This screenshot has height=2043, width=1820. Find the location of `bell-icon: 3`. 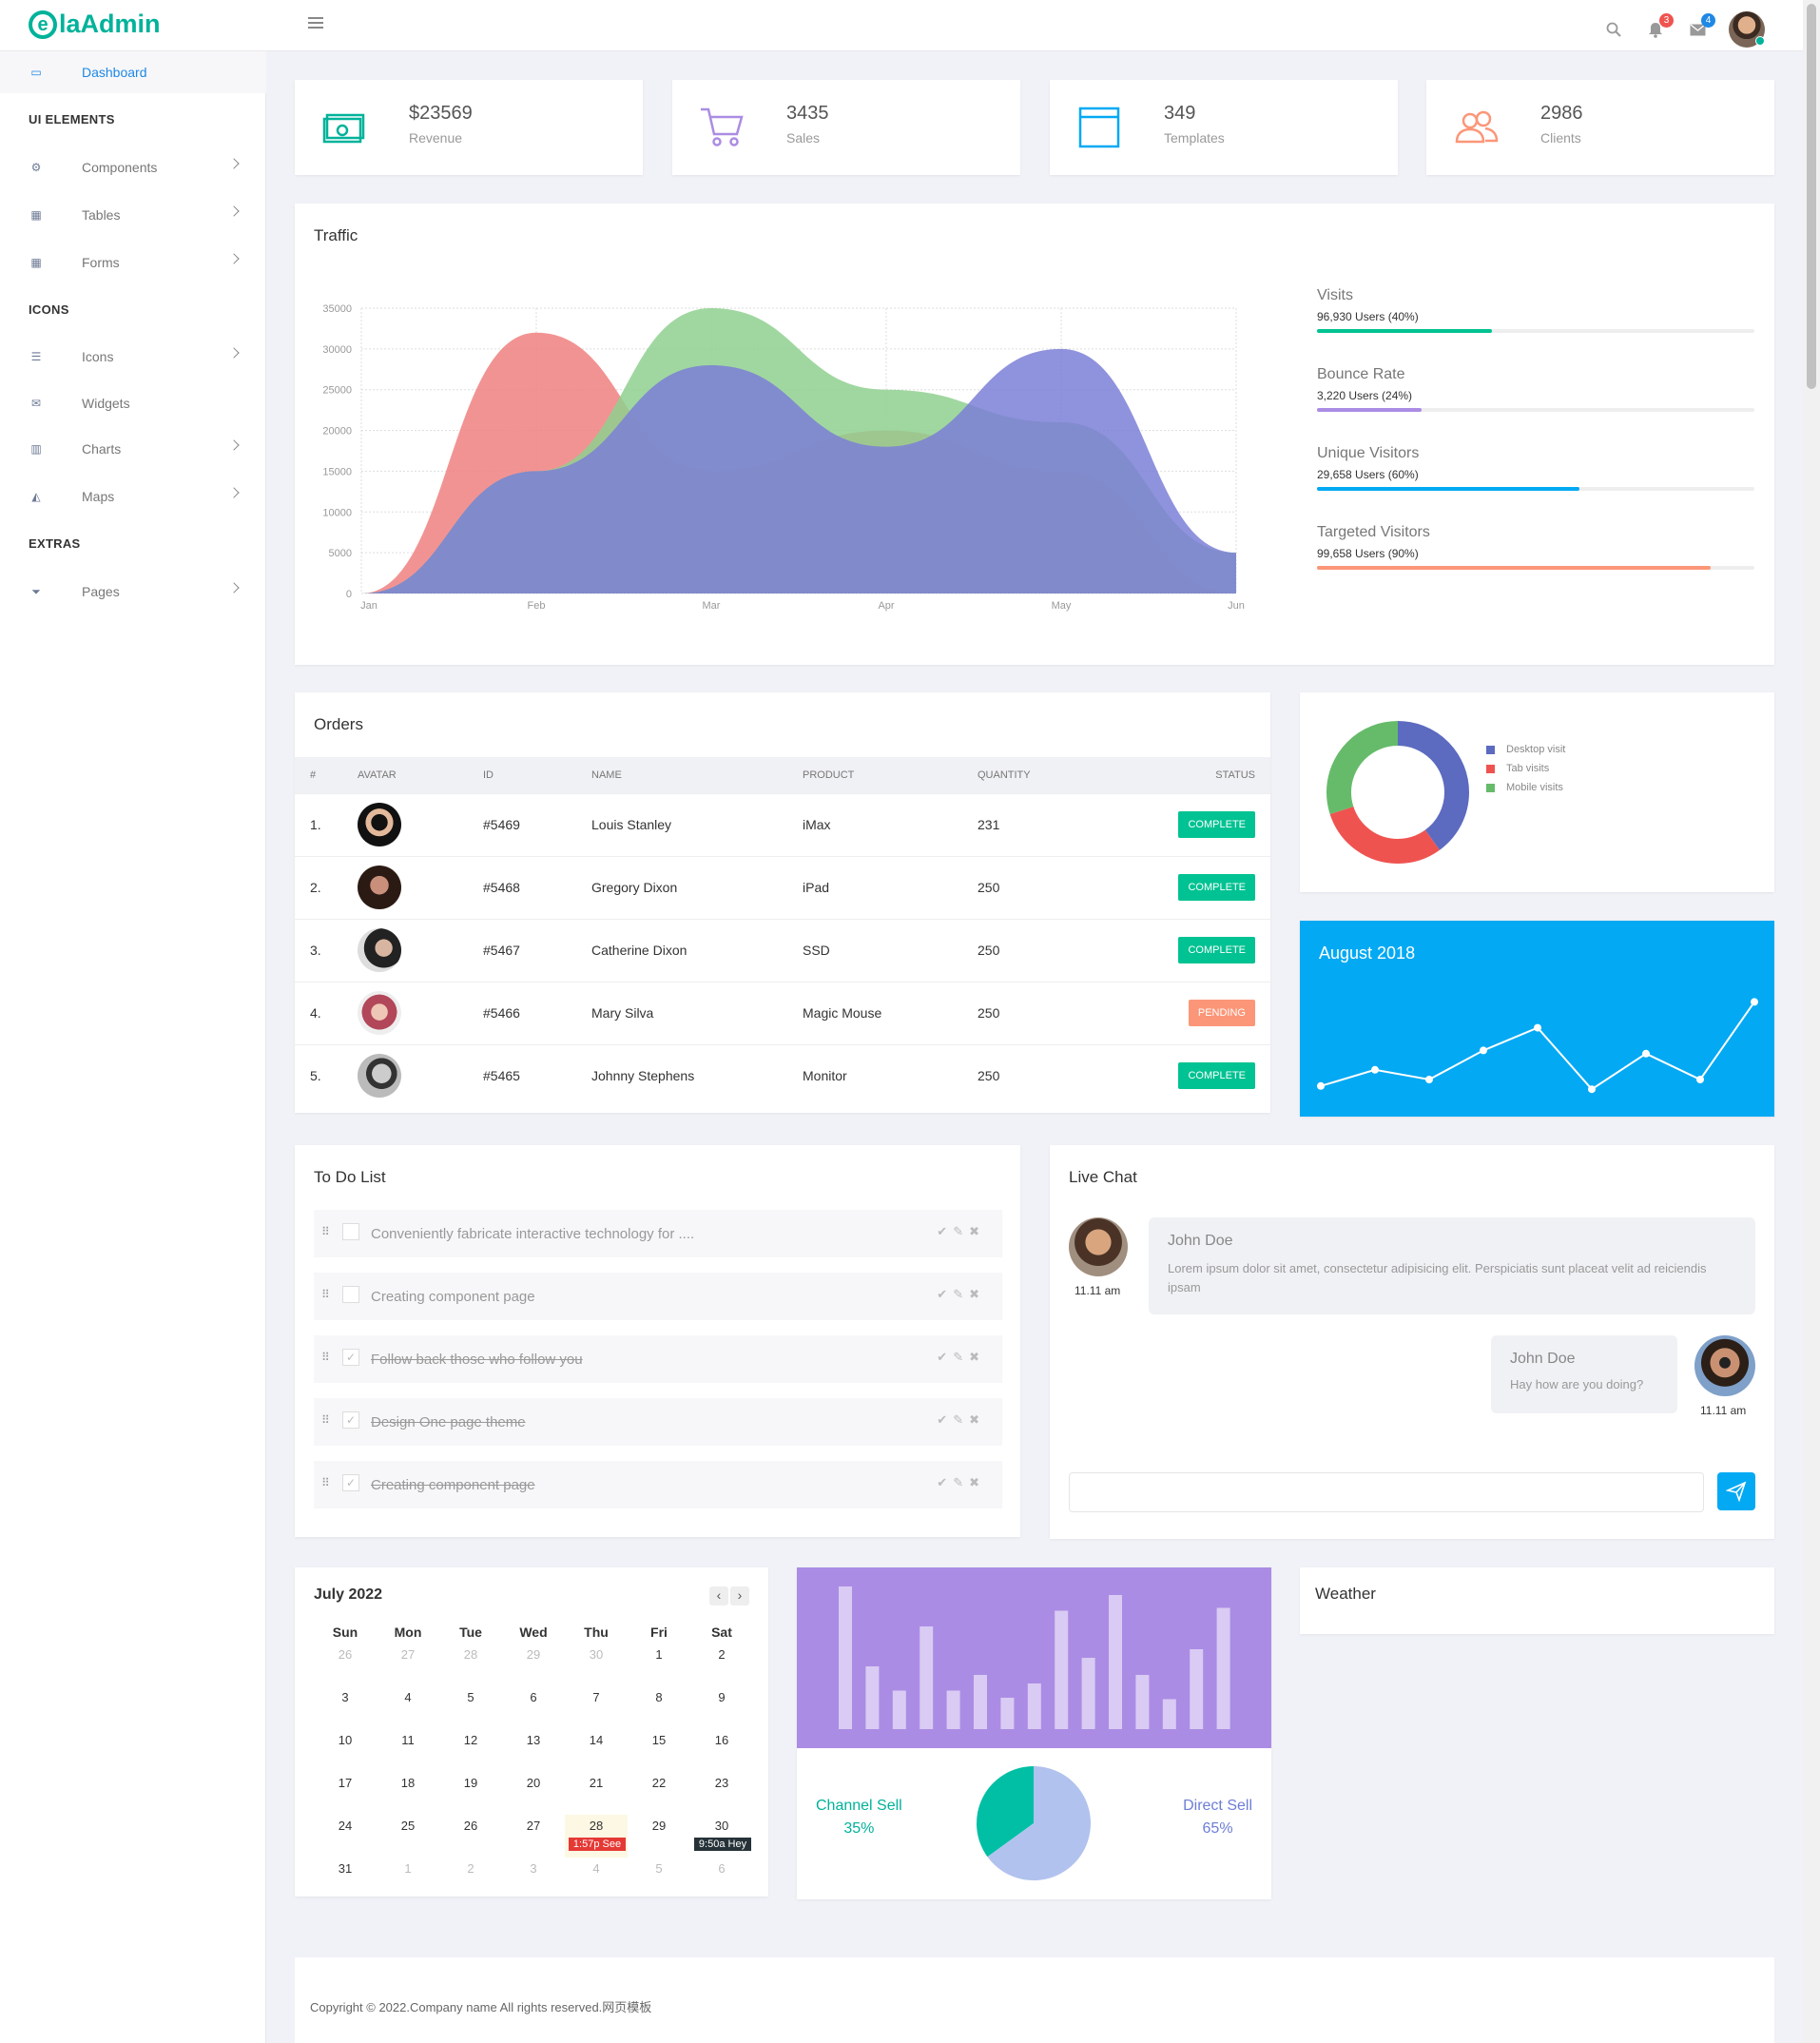

bell-icon: 3 is located at coordinates (1660, 26).